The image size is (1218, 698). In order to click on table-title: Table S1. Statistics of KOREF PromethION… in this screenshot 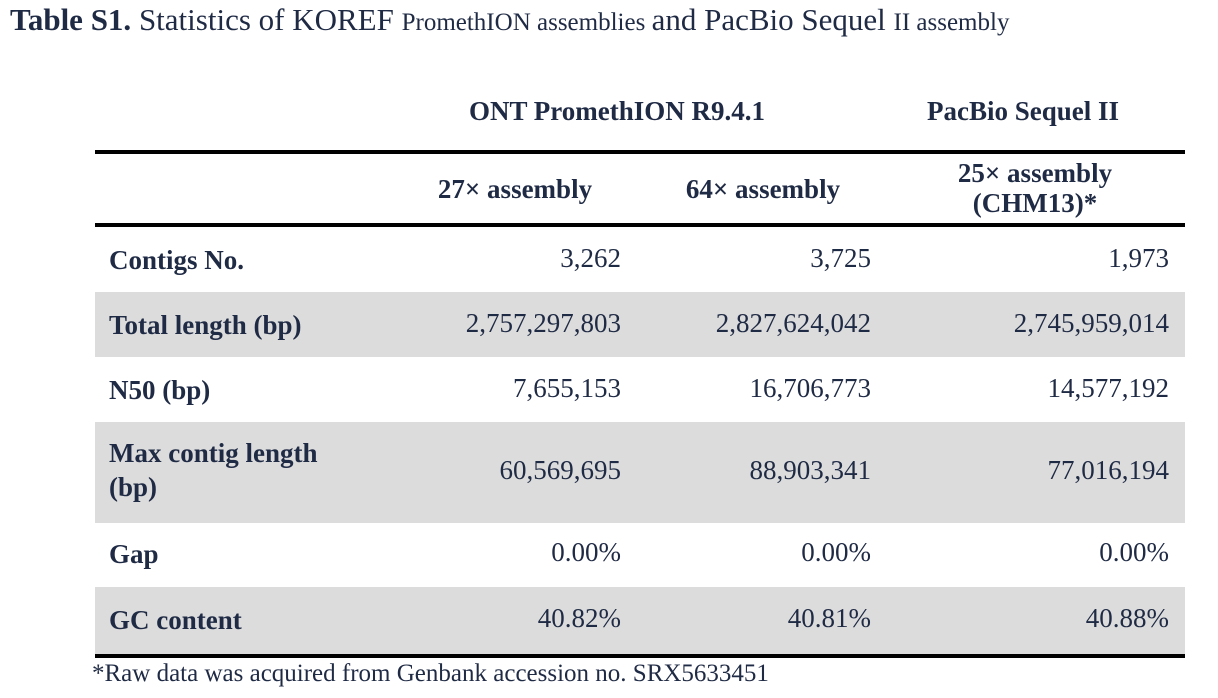, I will do `click(509, 20)`.